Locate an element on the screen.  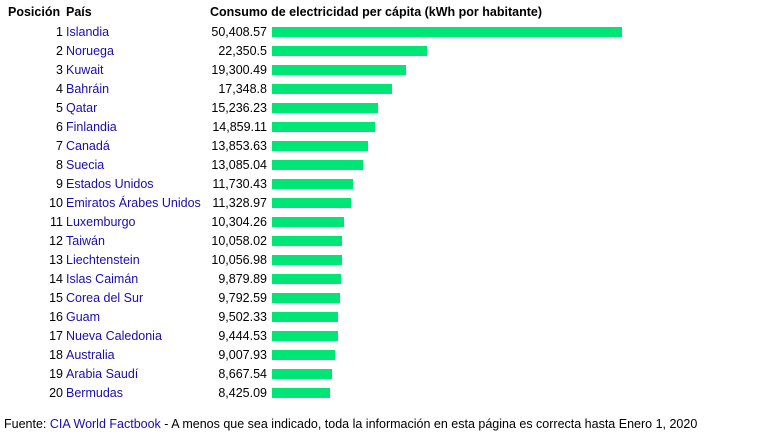
value-label: 9,502.33 is located at coordinates (242, 317).